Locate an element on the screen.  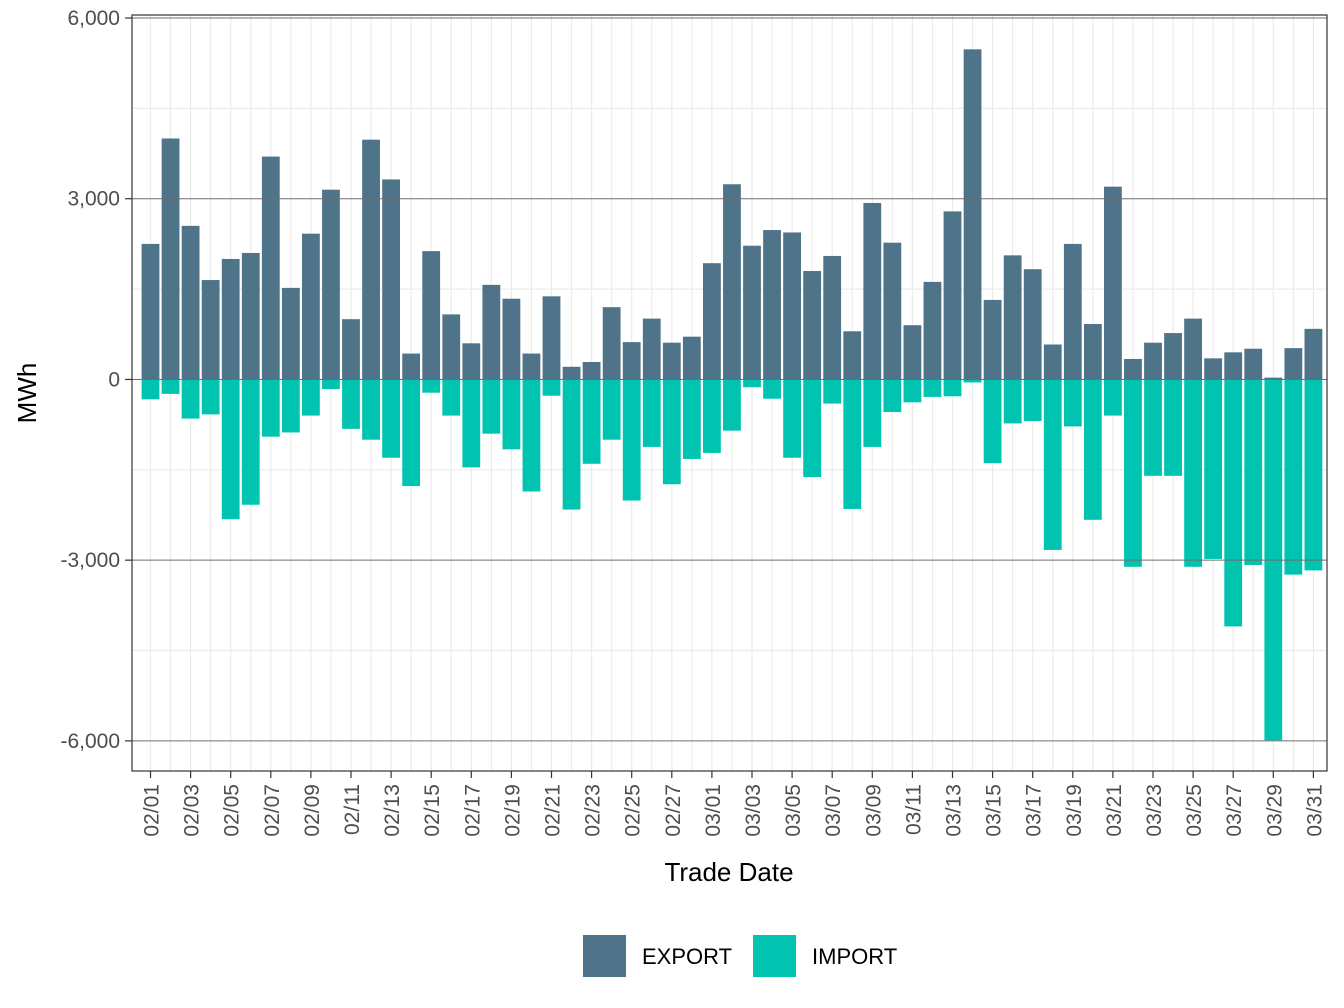
x-tick-label: 03/31 is located at coordinates (1314, 810).